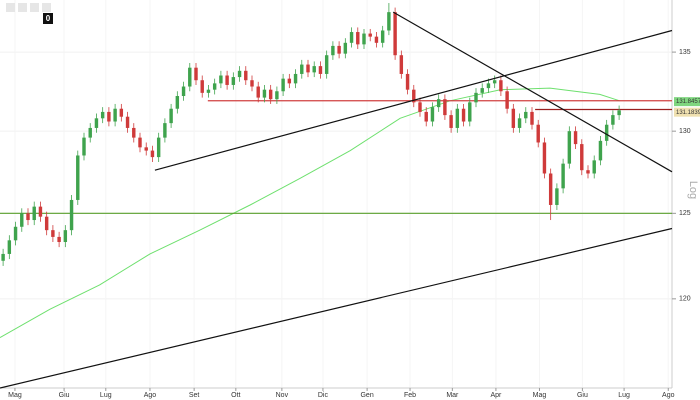 This screenshot has height=400, width=700. Describe the element at coordinates (685, 131) in the screenshot. I see `y-tick-label: 130` at that location.